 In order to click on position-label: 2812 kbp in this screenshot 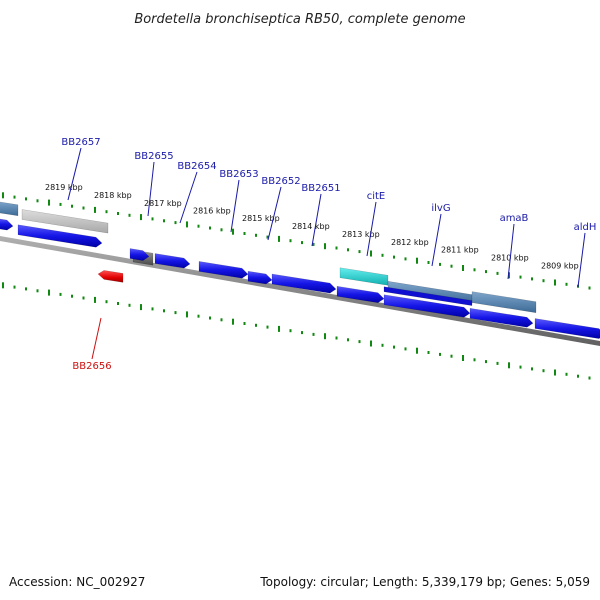, I will do `click(410, 242)`.